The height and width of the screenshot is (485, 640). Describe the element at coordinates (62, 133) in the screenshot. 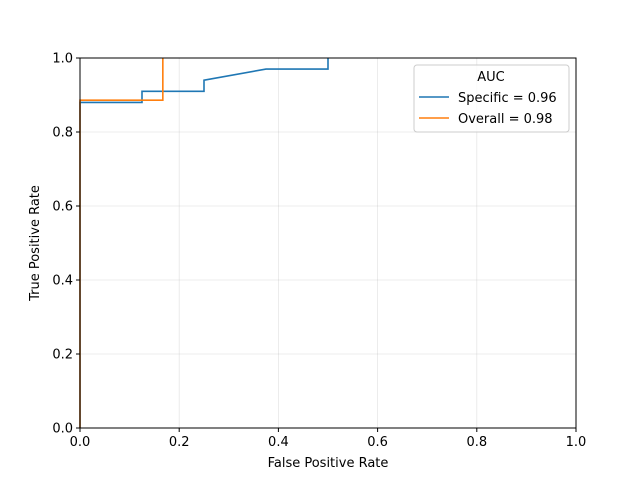

I see `y-tick-label: 0.8` at that location.